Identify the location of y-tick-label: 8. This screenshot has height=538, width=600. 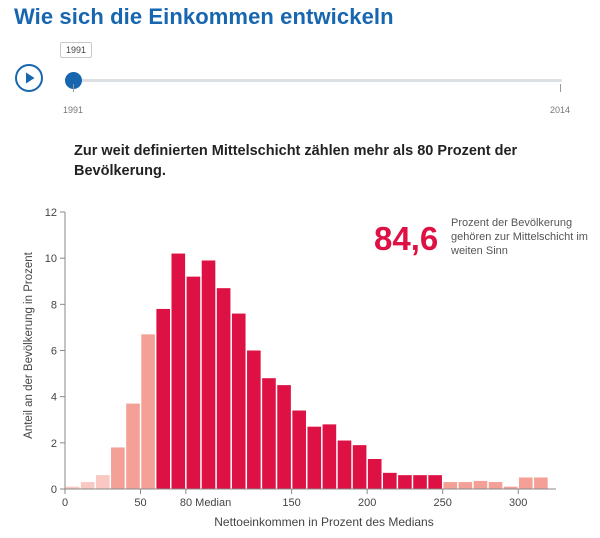
(54, 305).